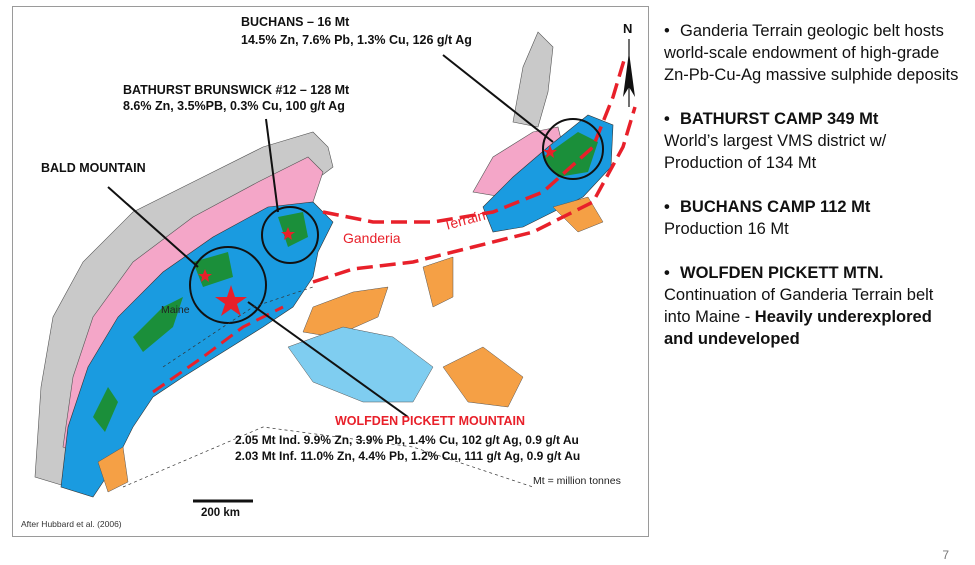  Describe the element at coordinates (71, 524) in the screenshot. I see `credit-label: After Hubbard et al. (2006)` at that location.